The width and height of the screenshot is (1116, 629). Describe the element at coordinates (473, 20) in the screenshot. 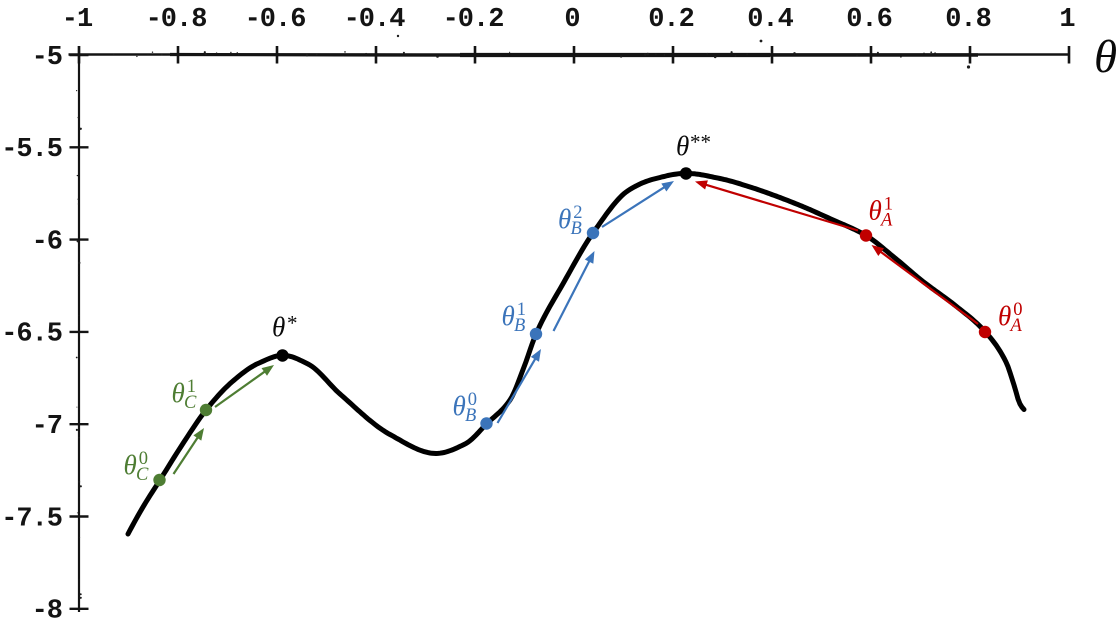

I see `svg-text: -0.2` at that location.